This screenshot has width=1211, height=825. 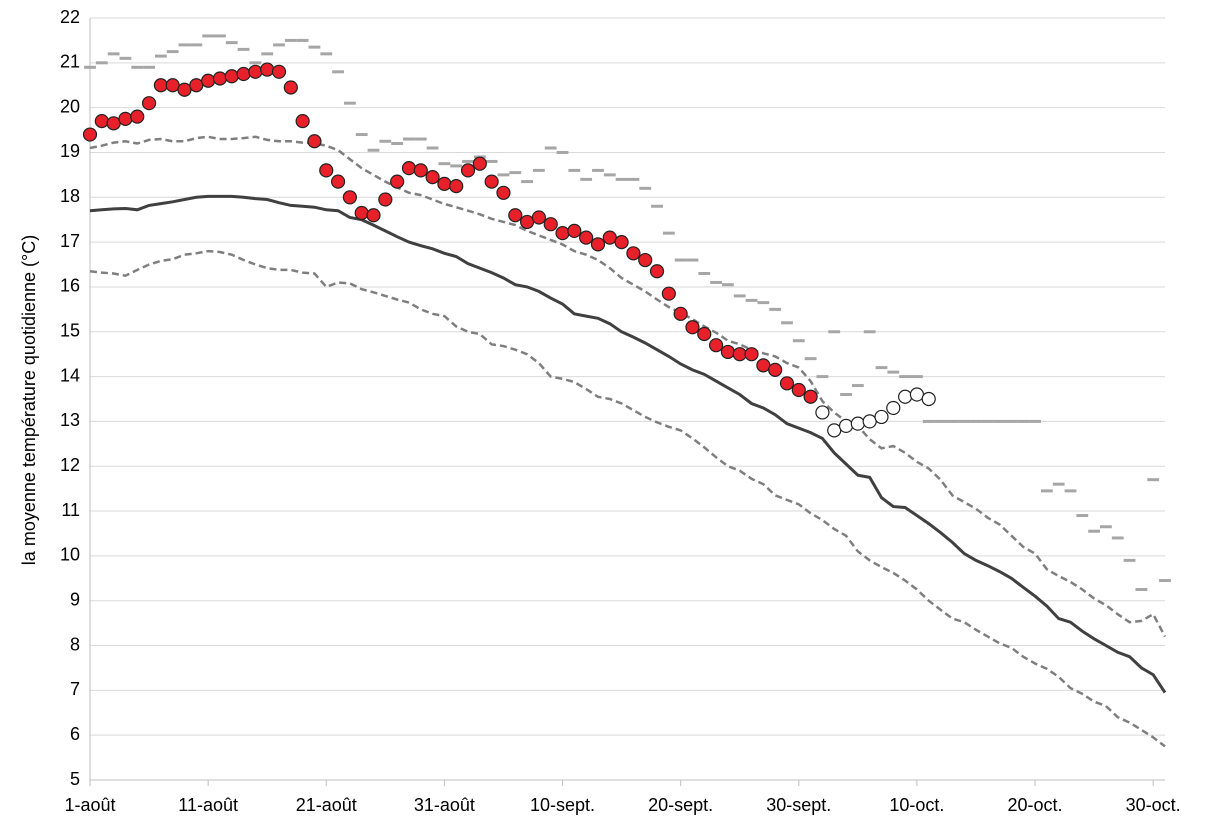 I want to click on x-tick-label: 1-août, so click(x=89, y=805).